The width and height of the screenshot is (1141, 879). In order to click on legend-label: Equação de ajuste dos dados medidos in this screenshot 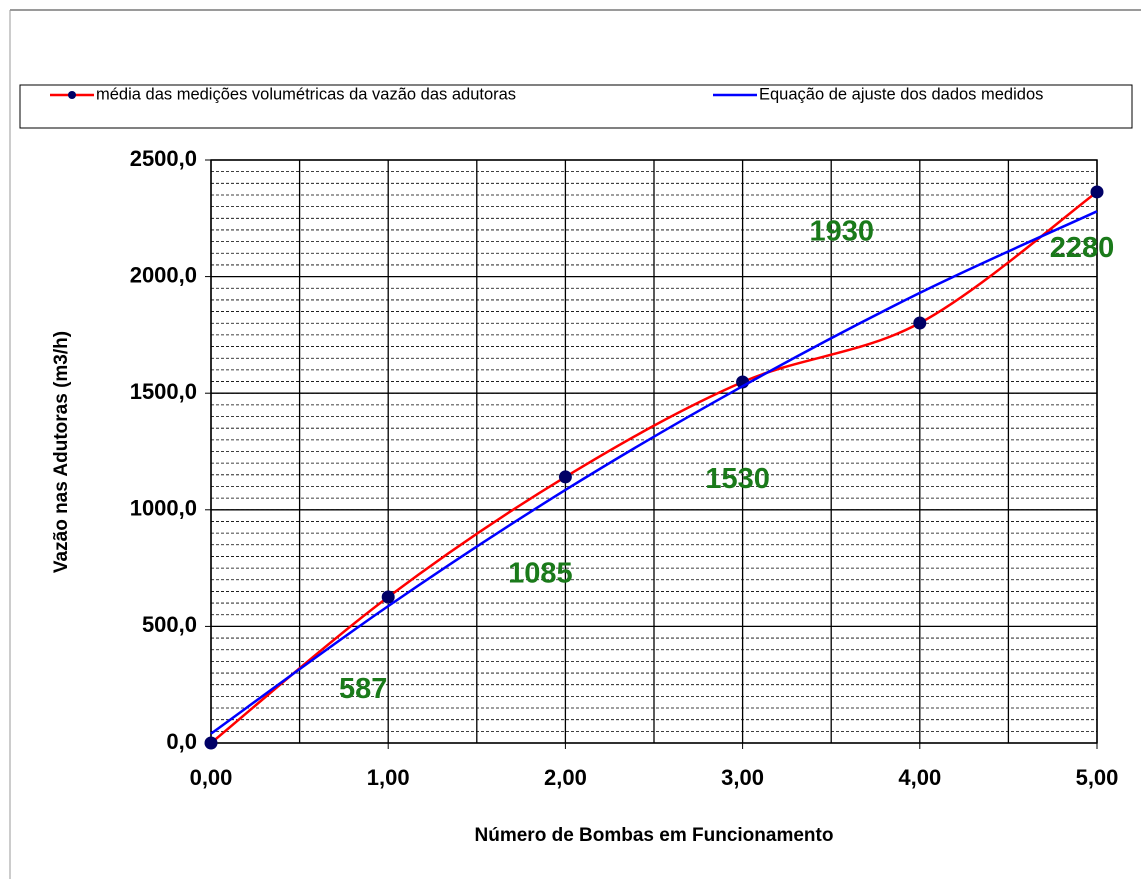, I will do `click(901, 94)`.